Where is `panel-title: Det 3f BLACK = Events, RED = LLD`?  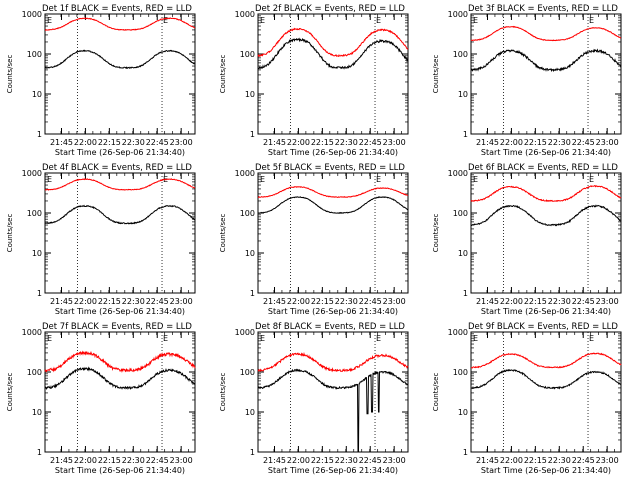 panel-title: Det 3f BLACK = Events, RED = LLD is located at coordinates (543, 9).